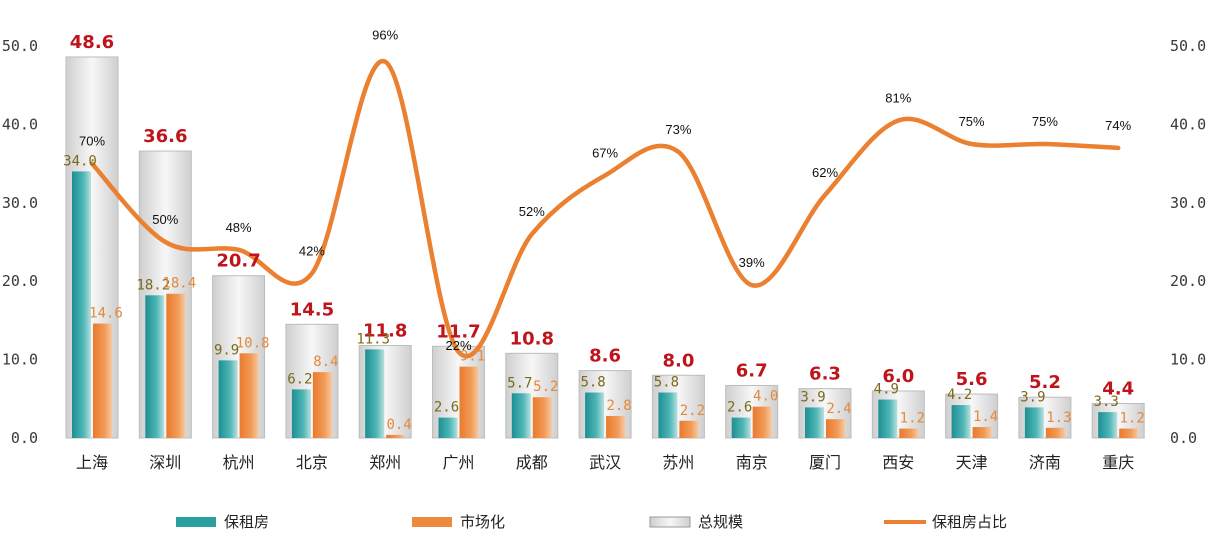  What do you see at coordinates (20, 281) in the screenshot?
I see `y-left-tick-label: 20.0` at bounding box center [20, 281].